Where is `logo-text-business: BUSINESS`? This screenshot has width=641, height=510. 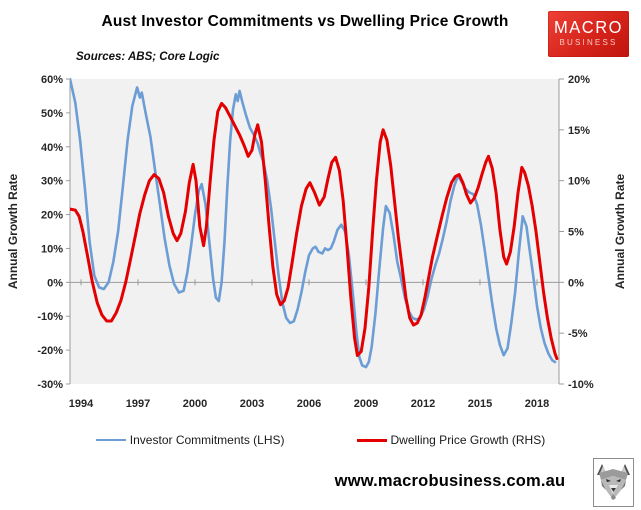
logo-text-business: BUSINESS is located at coordinates (588, 42).